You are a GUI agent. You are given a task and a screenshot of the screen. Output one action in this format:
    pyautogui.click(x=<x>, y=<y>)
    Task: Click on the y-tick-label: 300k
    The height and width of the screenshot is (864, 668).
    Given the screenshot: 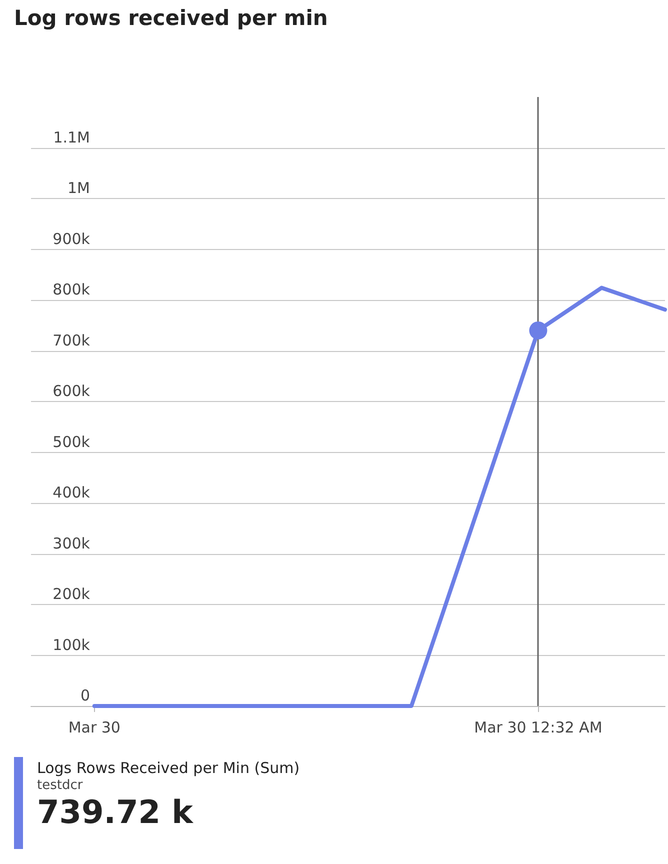 What is the action you would take?
    pyautogui.click(x=71, y=543)
    